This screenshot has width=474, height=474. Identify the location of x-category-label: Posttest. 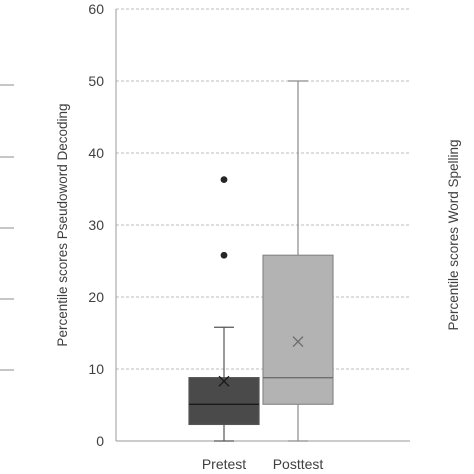
(298, 464).